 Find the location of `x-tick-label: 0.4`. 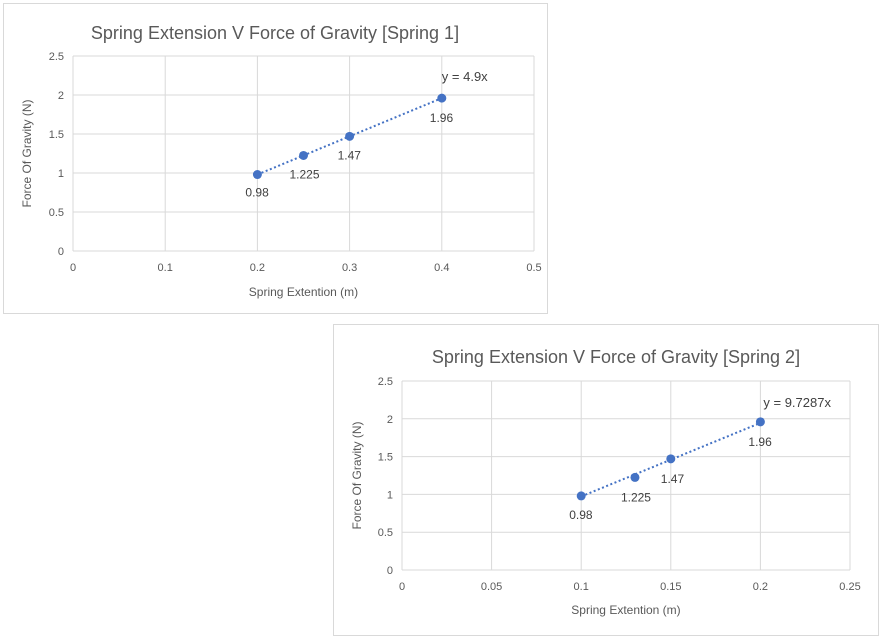

x-tick-label: 0.4 is located at coordinates (441, 268).